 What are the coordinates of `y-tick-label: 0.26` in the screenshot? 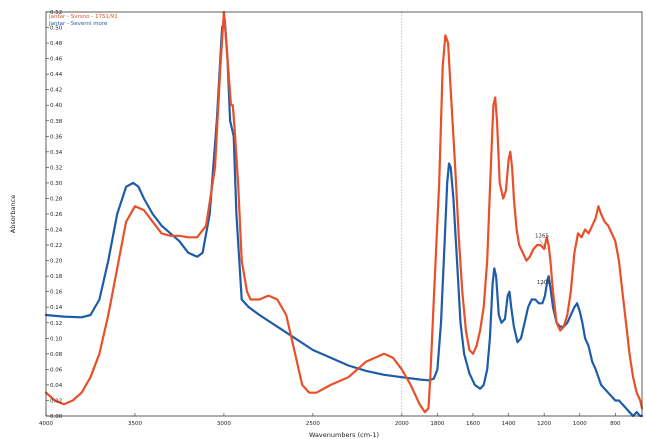 It's located at (56, 215).